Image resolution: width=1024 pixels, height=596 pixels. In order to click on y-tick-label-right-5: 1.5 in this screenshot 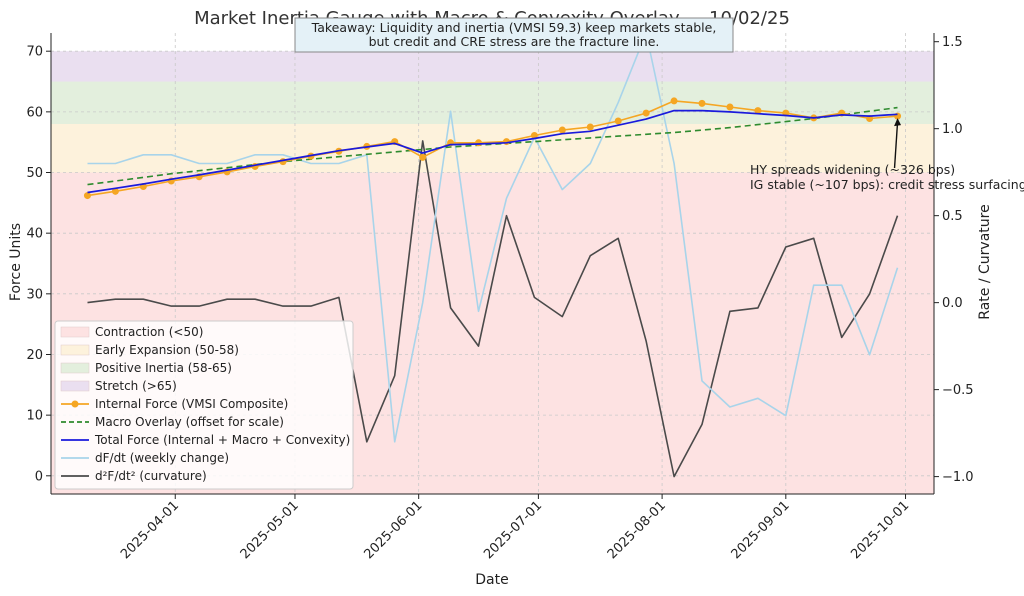, I will do `click(952, 42)`.